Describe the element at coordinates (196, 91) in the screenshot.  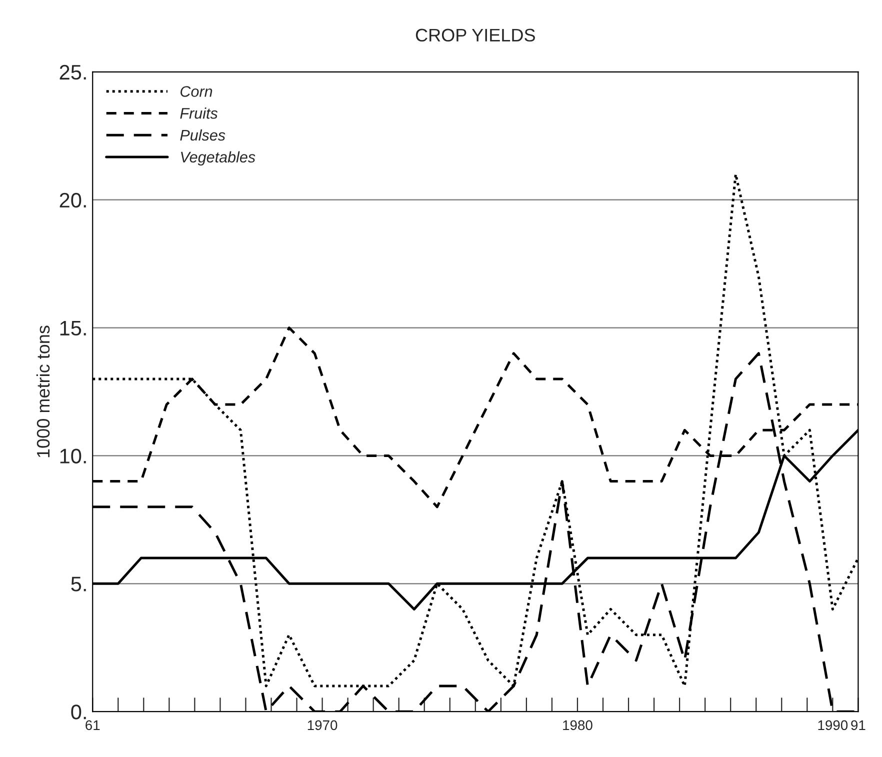
I see `legend-label: Corn` at that location.